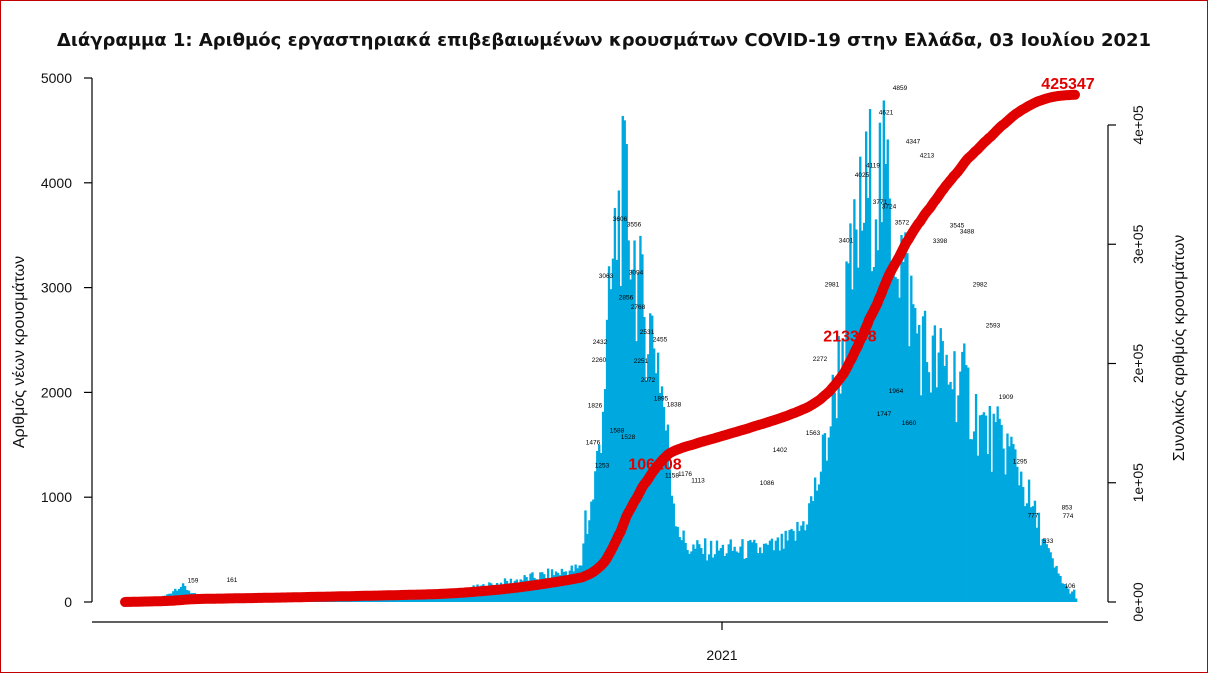 The width and height of the screenshot is (1208, 673). Describe the element at coordinates (832, 285) in the screenshot. I see `bar-value-label: 2981` at that location.